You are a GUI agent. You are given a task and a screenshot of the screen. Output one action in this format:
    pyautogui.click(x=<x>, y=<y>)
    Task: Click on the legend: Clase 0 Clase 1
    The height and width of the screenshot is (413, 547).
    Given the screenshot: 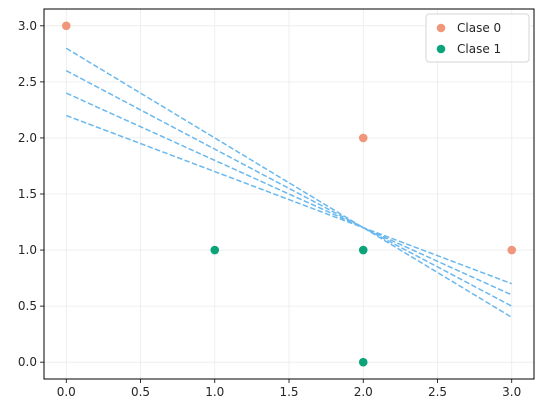 What is the action you would take?
    pyautogui.click(x=477, y=38)
    